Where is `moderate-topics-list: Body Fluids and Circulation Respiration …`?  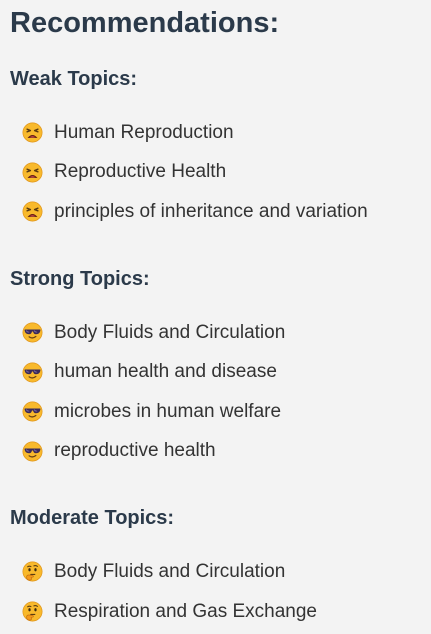 moderate-topics-list: Body Fluids and Circulation Respiration … is located at coordinates (217, 591).